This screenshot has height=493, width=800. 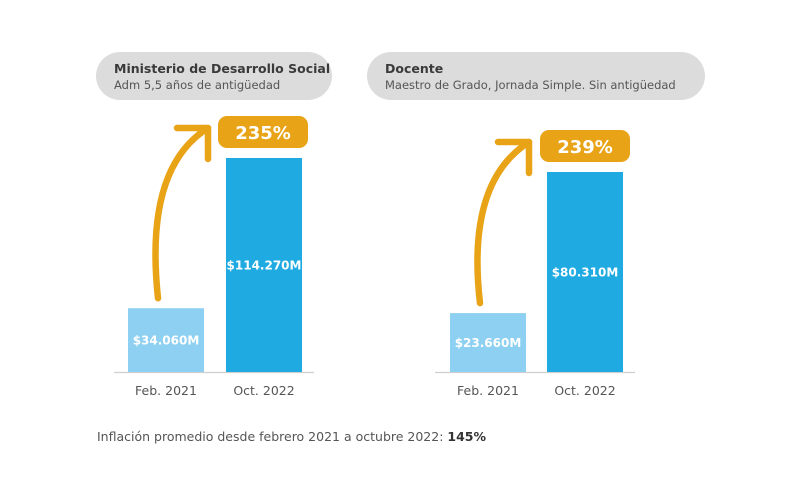 I want to click on bar-value-label: $80.310M, so click(x=585, y=273).